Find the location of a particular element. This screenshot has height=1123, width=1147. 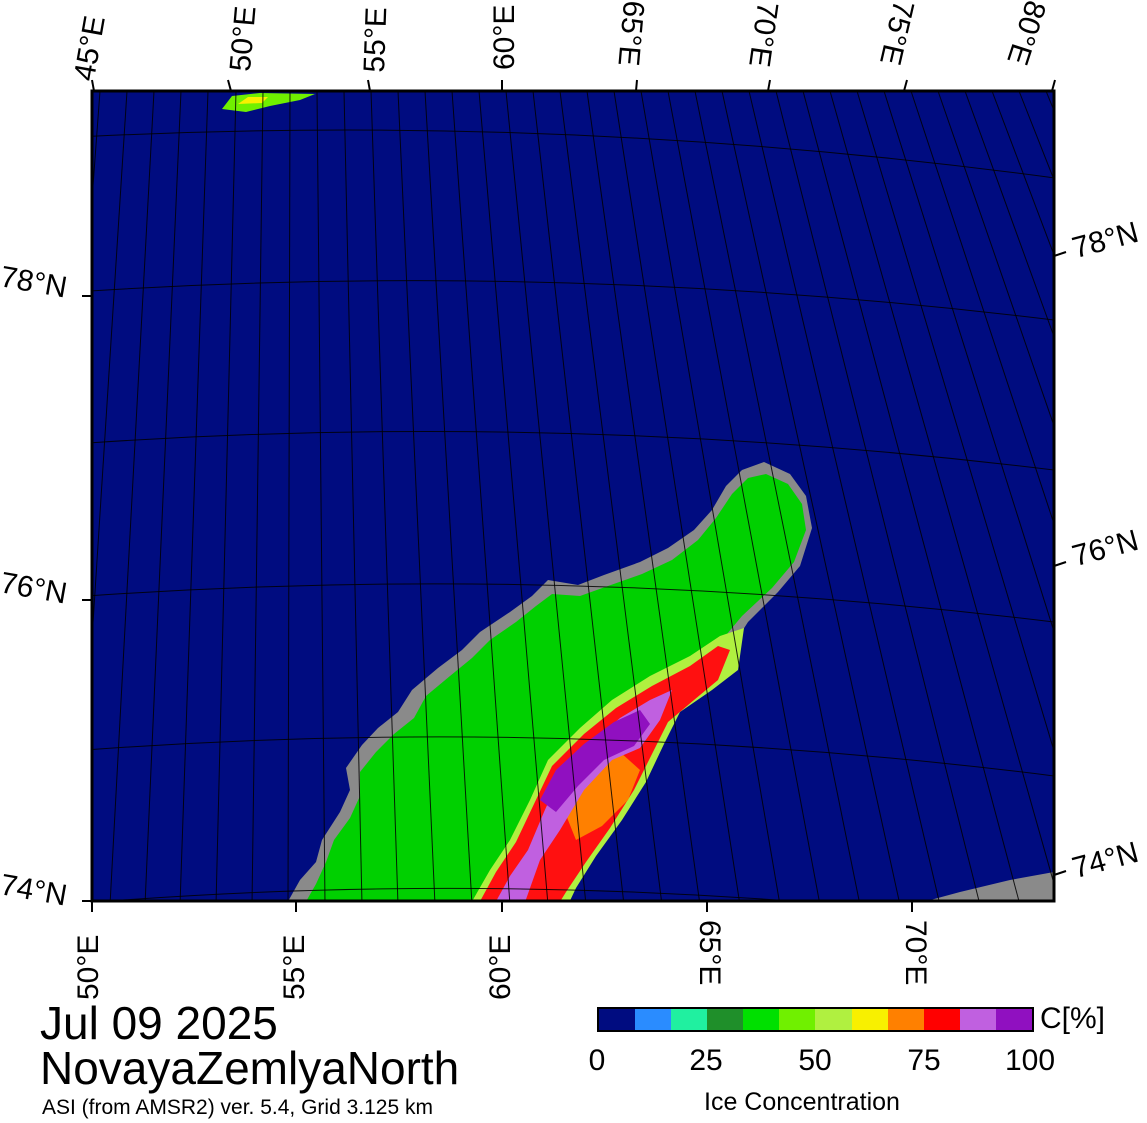

colorbar-tick: 100 is located at coordinates (1030, 1060).